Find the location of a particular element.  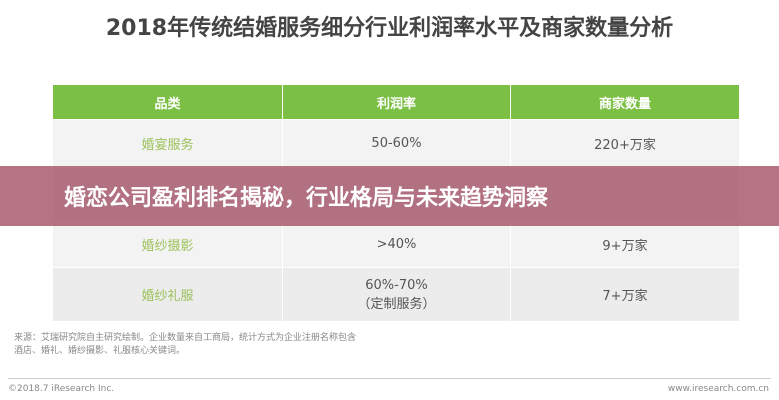

table-cell: 7+万家 is located at coordinates (625, 294).